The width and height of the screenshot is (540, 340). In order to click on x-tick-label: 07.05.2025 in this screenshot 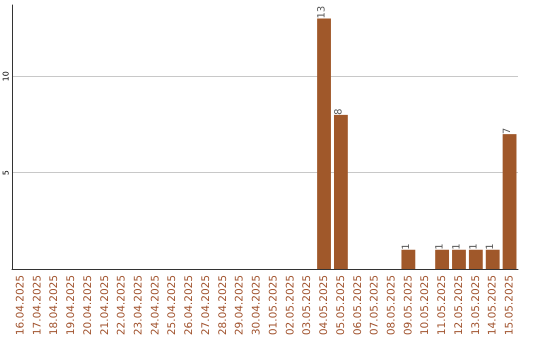, I will do `click(374, 305)`.